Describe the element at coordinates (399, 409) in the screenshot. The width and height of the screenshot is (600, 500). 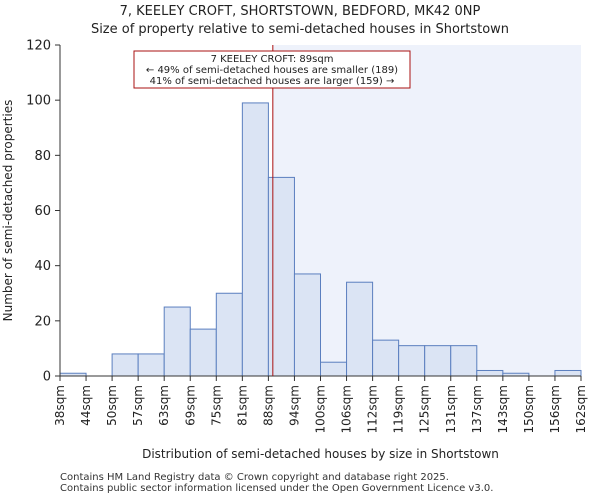
I see `x-tick-label: 119sqm` at that location.